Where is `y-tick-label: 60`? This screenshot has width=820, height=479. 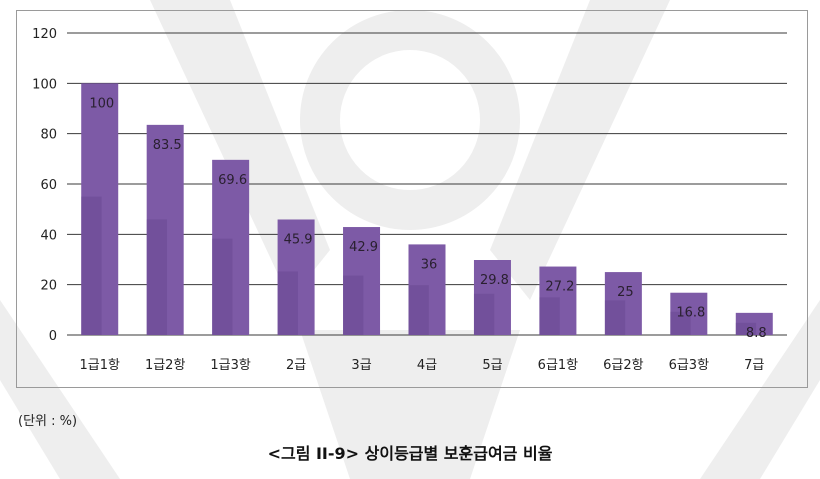
y-tick-label: 60 is located at coordinates (48, 185).